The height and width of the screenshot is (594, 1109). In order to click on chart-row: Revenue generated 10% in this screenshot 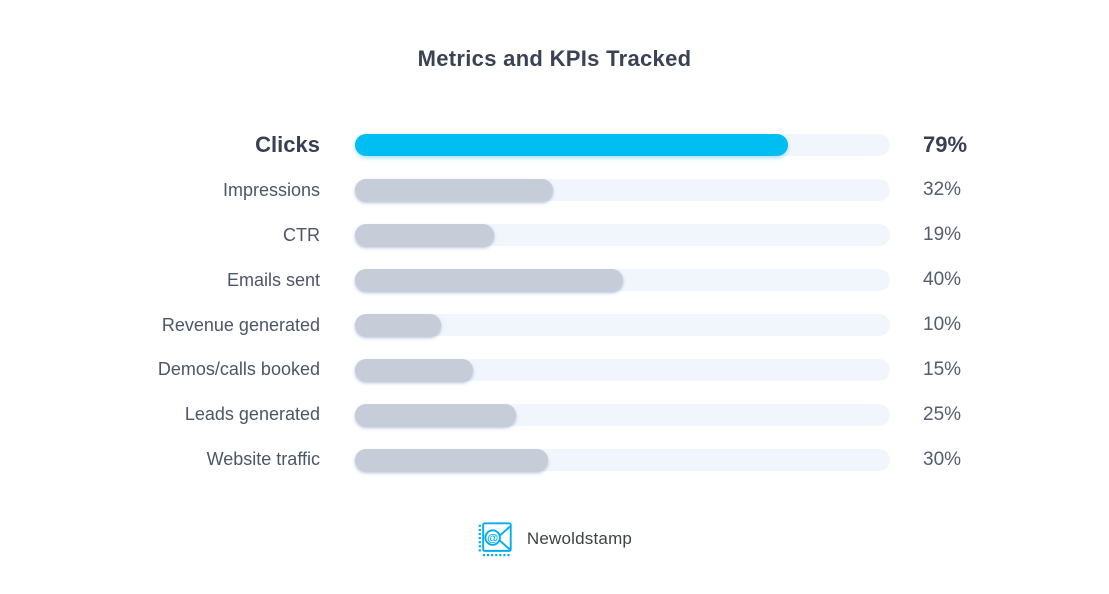, I will do `click(554, 325)`.